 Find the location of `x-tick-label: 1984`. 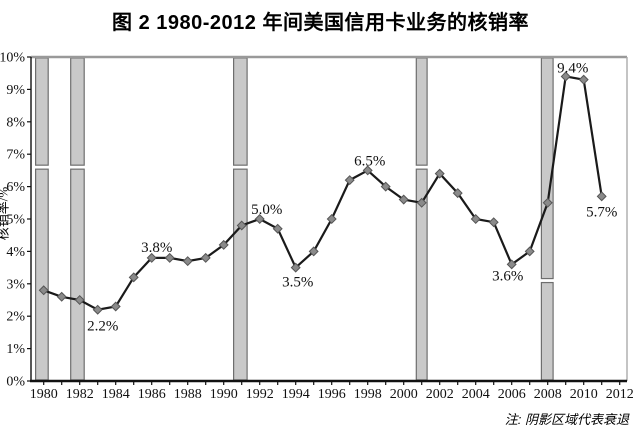

x-tick-label: 1984 is located at coordinates (116, 394).